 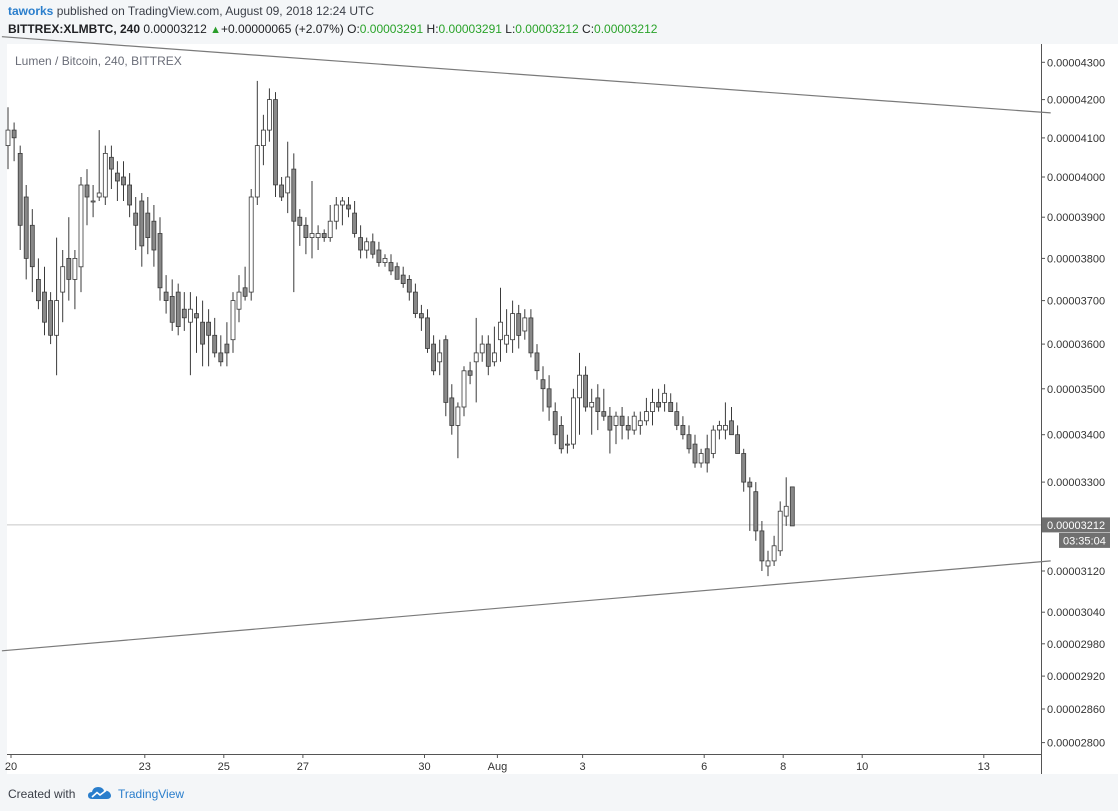 I want to click on time-axis, so click(x=524, y=764).